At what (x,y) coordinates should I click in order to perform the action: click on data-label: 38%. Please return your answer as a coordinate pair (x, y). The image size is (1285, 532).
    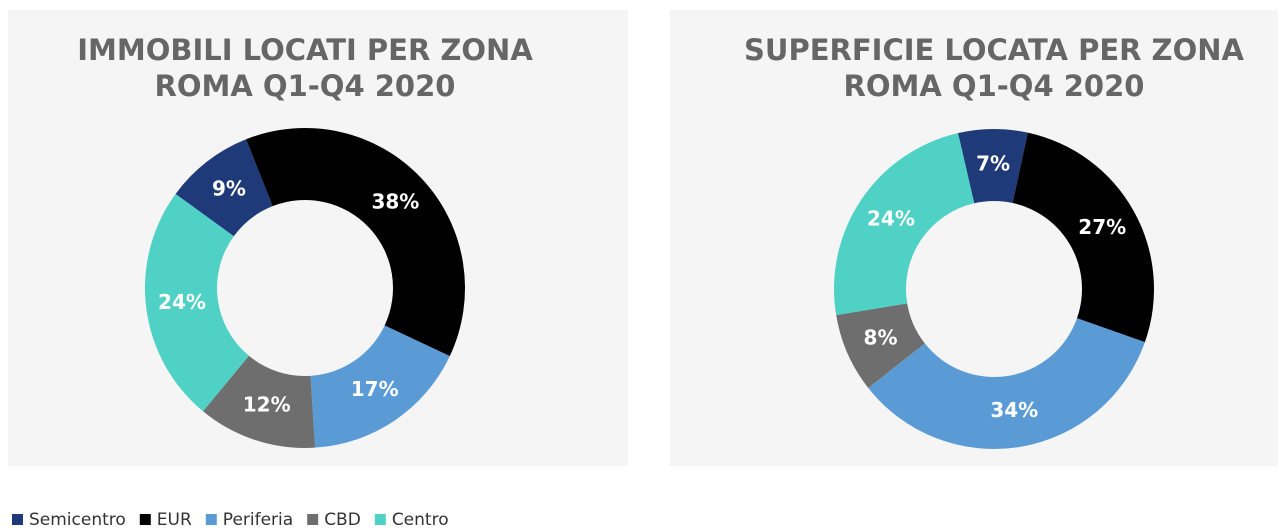
    Looking at the image, I should click on (395, 202).